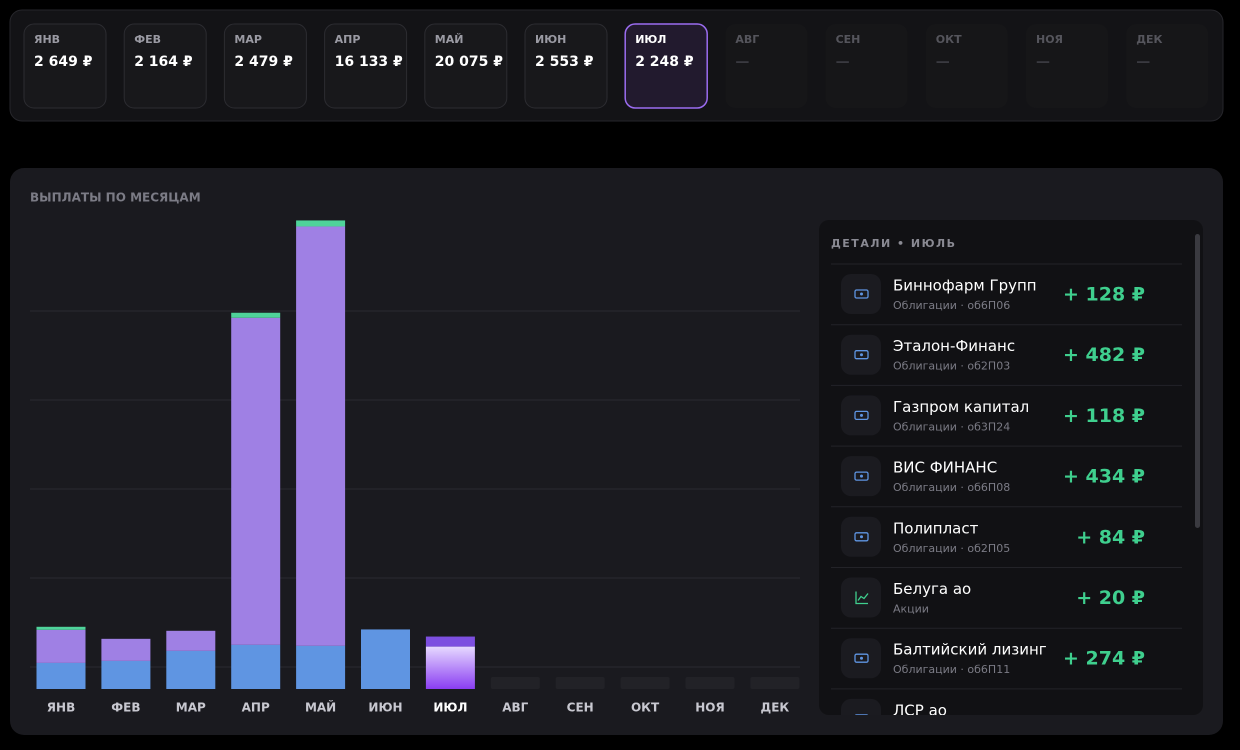  I want to click on month-strip, so click(616, 65).